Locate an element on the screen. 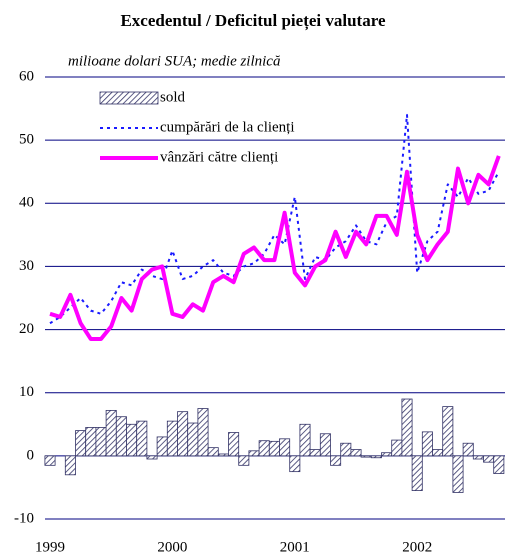  legend-label: sold is located at coordinates (173, 97).